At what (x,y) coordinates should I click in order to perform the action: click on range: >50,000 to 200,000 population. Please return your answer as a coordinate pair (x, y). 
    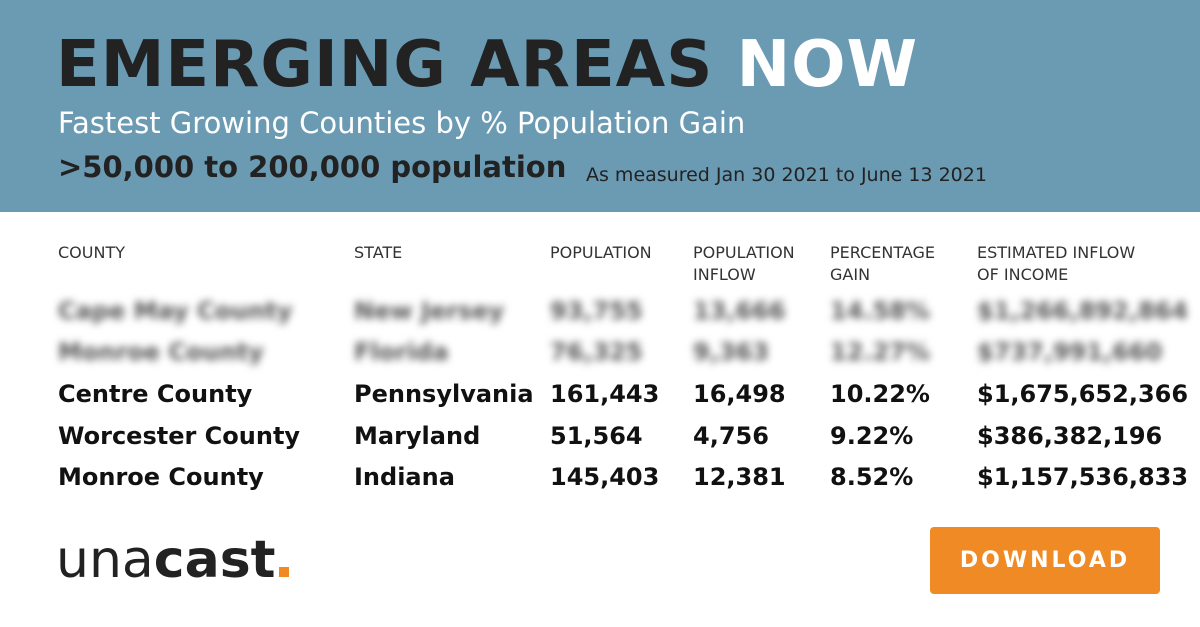
    Looking at the image, I should click on (312, 167).